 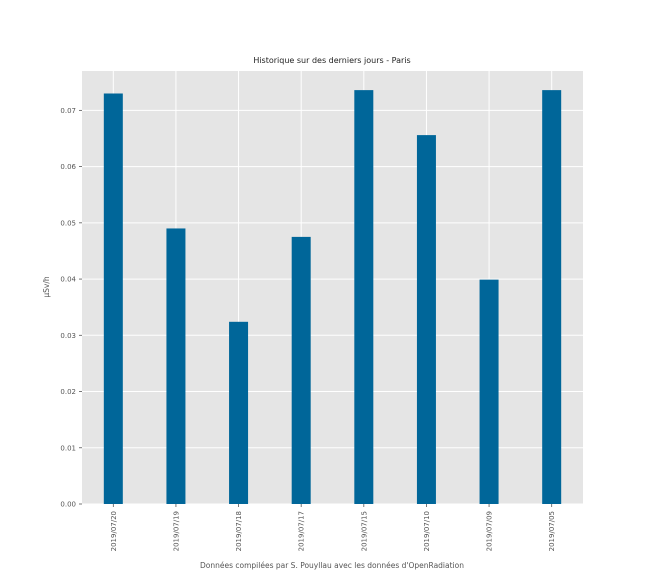 I want to click on y-tick-label: 0.03, so click(x=68, y=336).